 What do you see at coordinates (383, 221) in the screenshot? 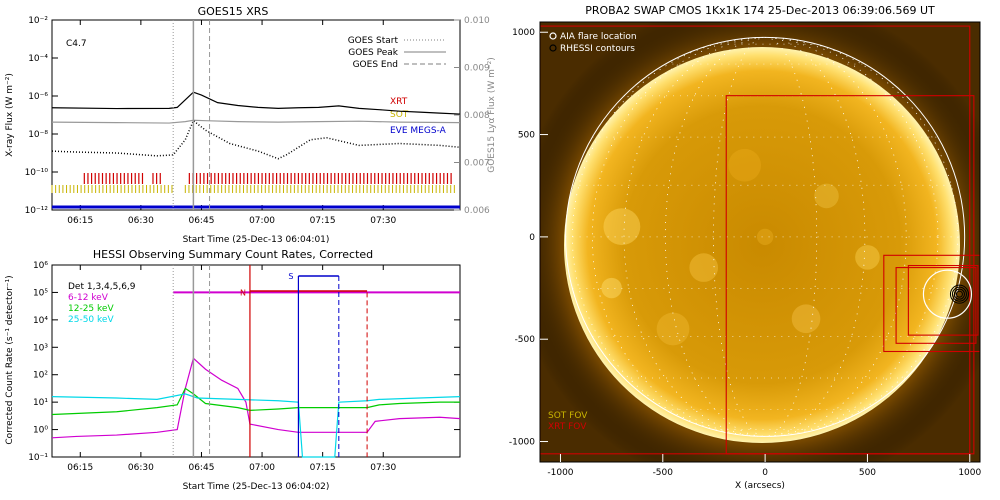
I see `goes-x-tick-label: 07:30` at bounding box center [383, 221].